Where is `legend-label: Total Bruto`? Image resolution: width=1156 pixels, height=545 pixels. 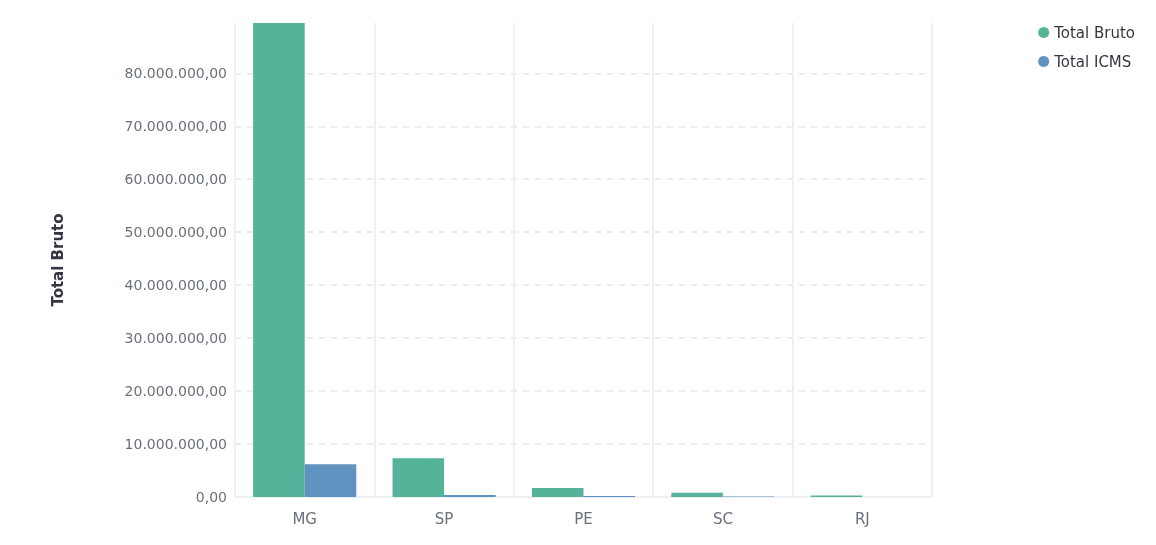
legend-label: Total Bruto is located at coordinates (1094, 32).